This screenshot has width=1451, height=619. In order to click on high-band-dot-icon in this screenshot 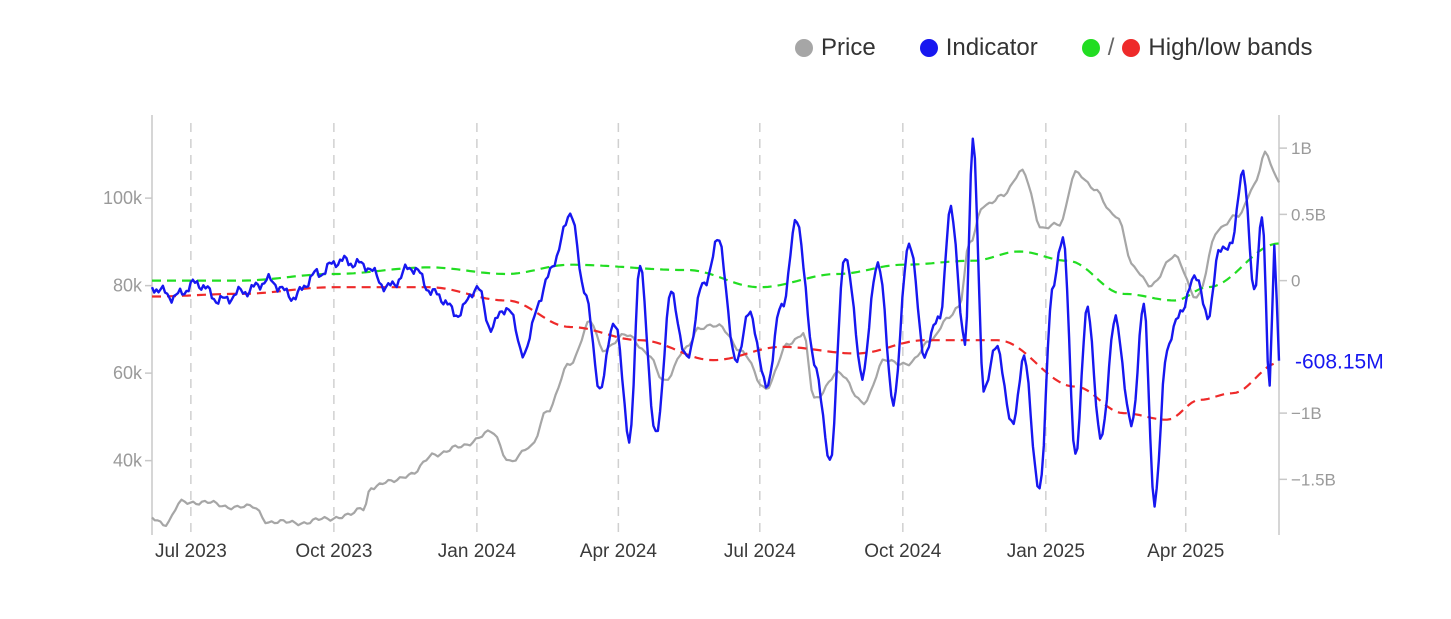, I will do `click(1090, 48)`.